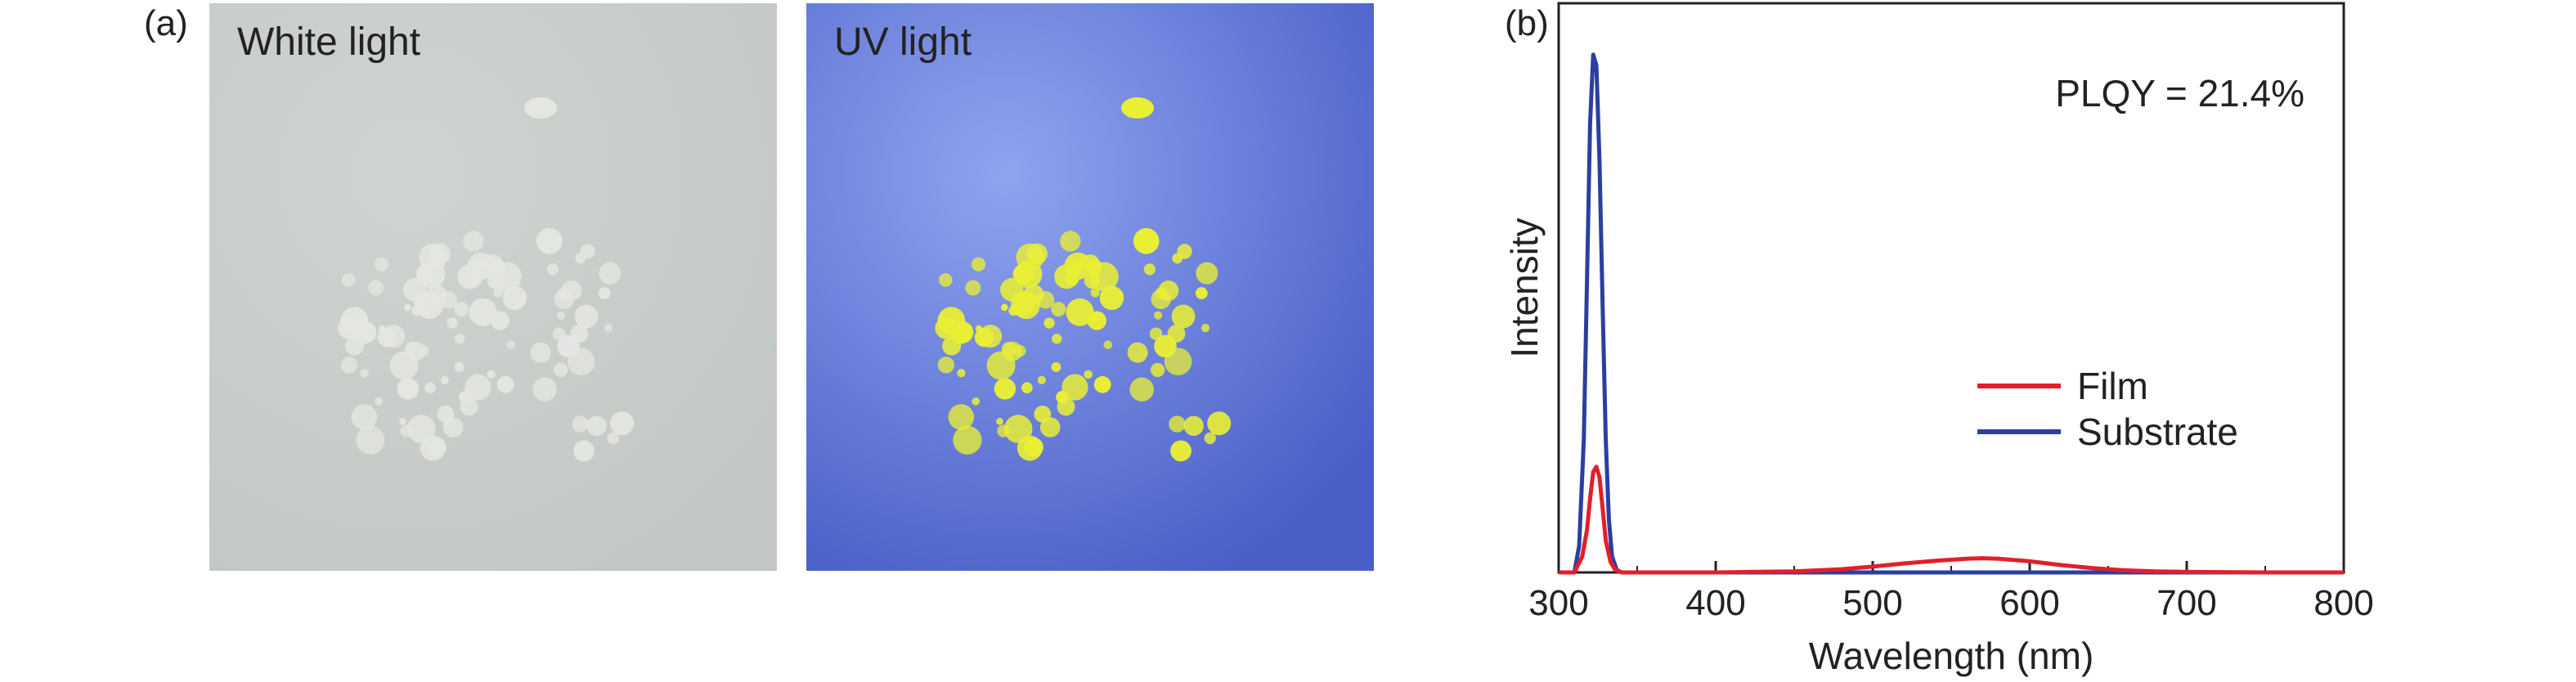  I want to click on legend-label-substrate: Substrate, so click(2157, 432).